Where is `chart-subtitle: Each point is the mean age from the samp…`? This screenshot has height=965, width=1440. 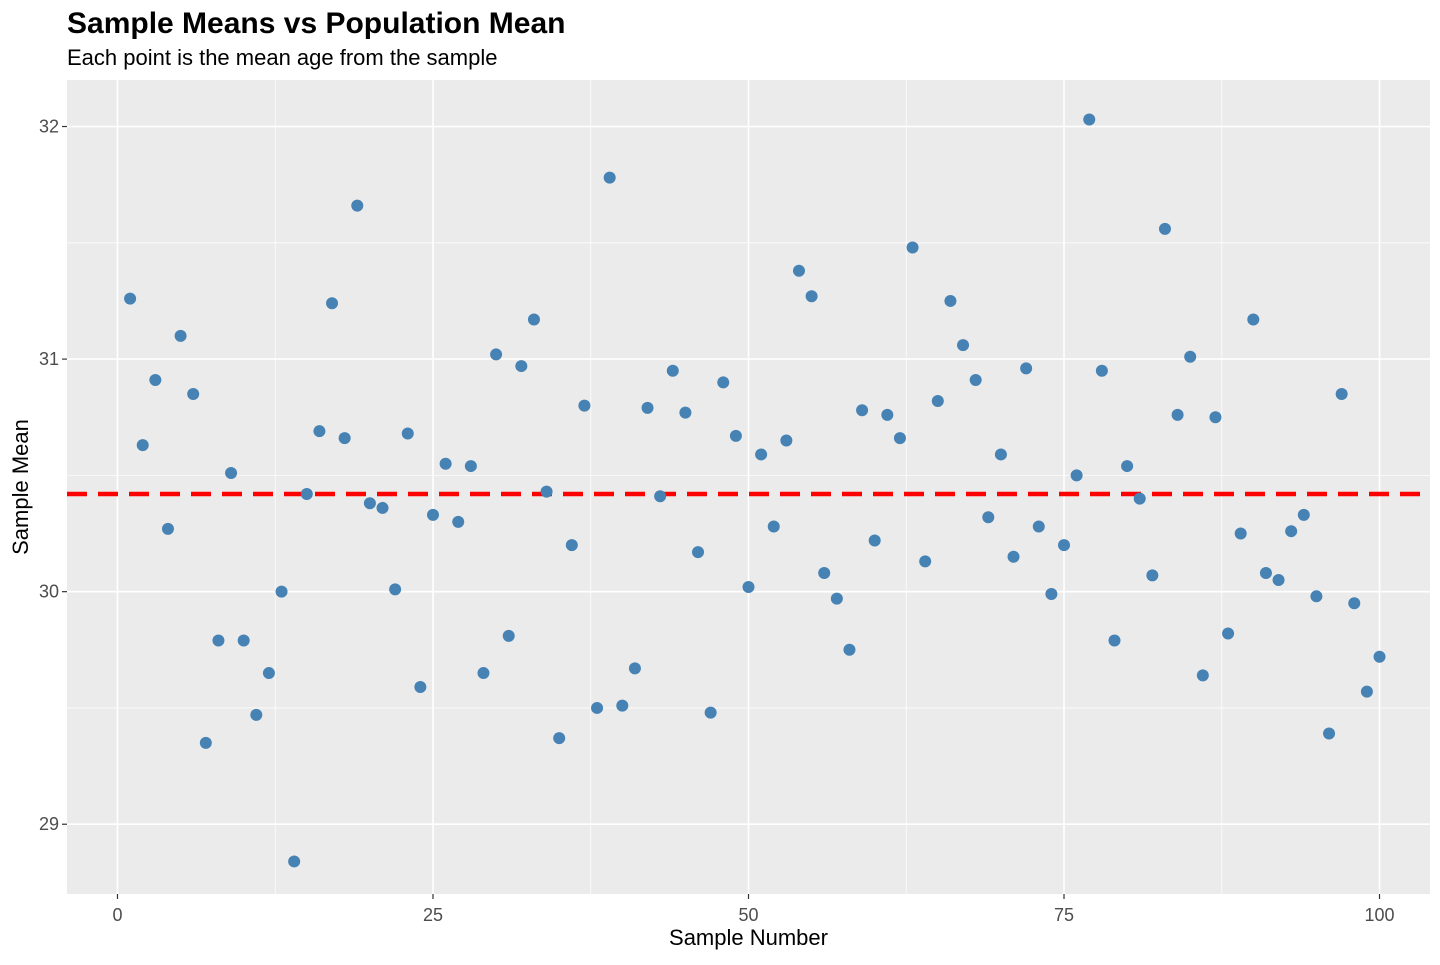 chart-subtitle: Each point is the mean age from the samp… is located at coordinates (282, 57).